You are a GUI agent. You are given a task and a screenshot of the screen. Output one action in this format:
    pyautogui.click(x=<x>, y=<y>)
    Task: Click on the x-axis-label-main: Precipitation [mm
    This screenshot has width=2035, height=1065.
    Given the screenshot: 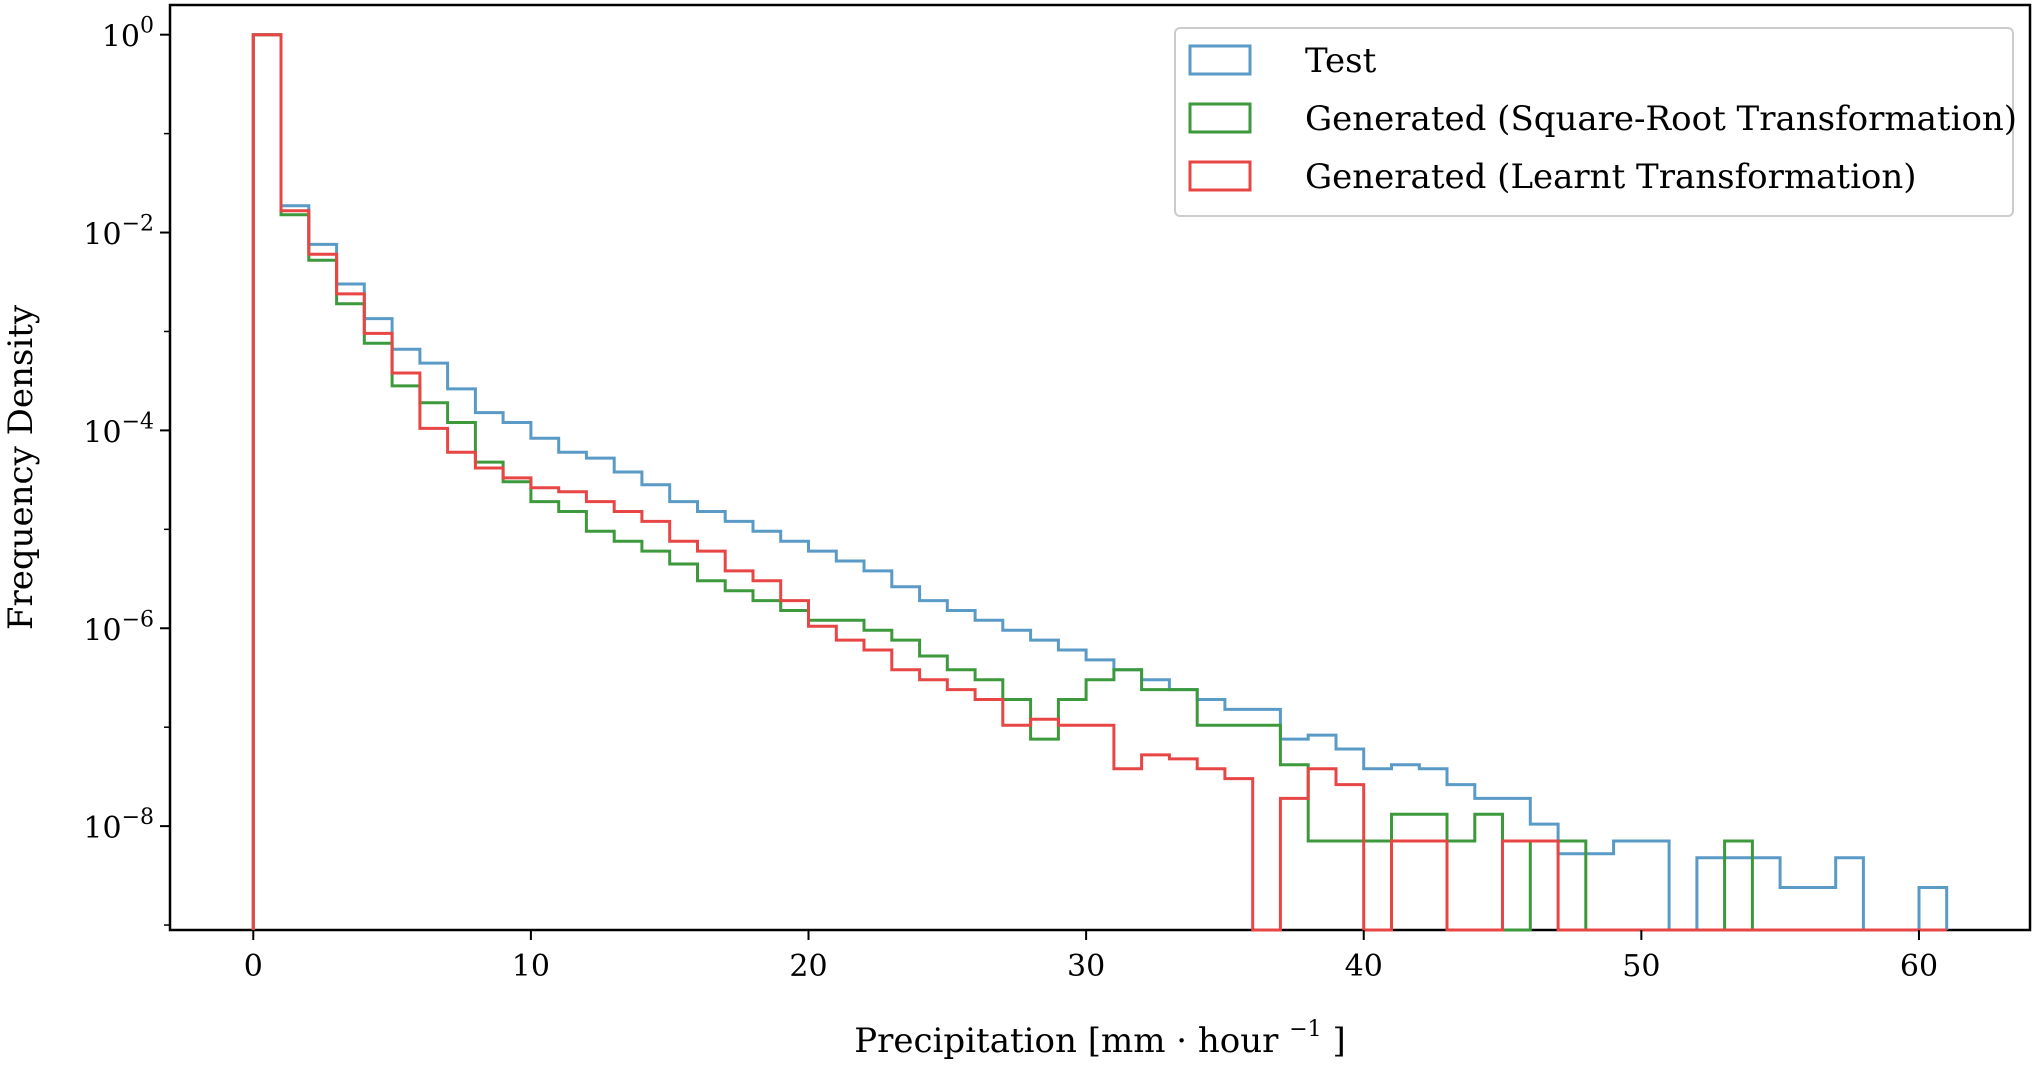 What is the action you would take?
    pyautogui.click(x=1009, y=1041)
    